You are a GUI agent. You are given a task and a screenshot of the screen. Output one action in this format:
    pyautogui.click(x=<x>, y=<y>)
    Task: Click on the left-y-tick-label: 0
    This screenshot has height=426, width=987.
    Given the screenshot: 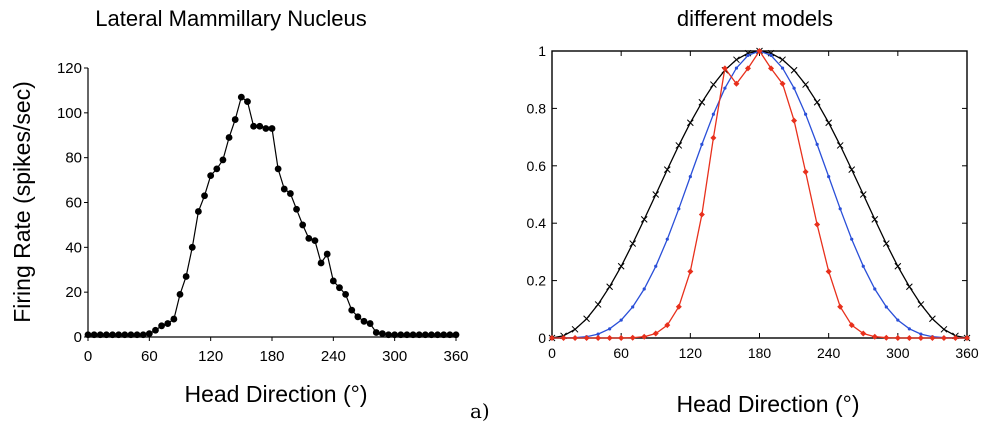 What is the action you would take?
    pyautogui.click(x=78, y=337)
    